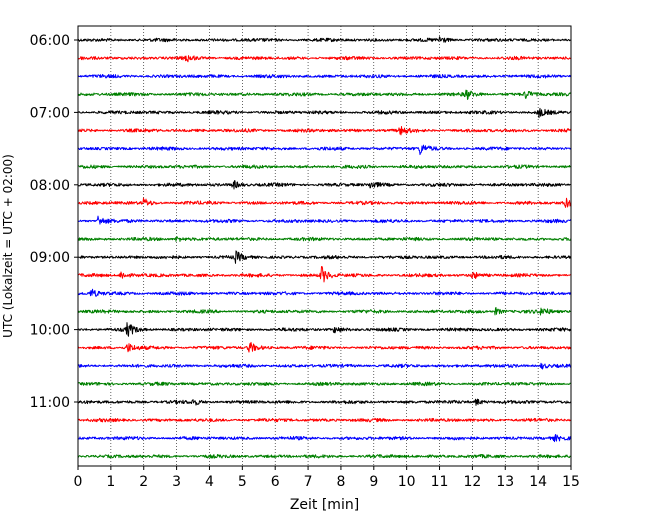 The height and width of the screenshot is (525, 650). What do you see at coordinates (78, 482) in the screenshot?
I see `x-tick-label-0: 0` at bounding box center [78, 482].